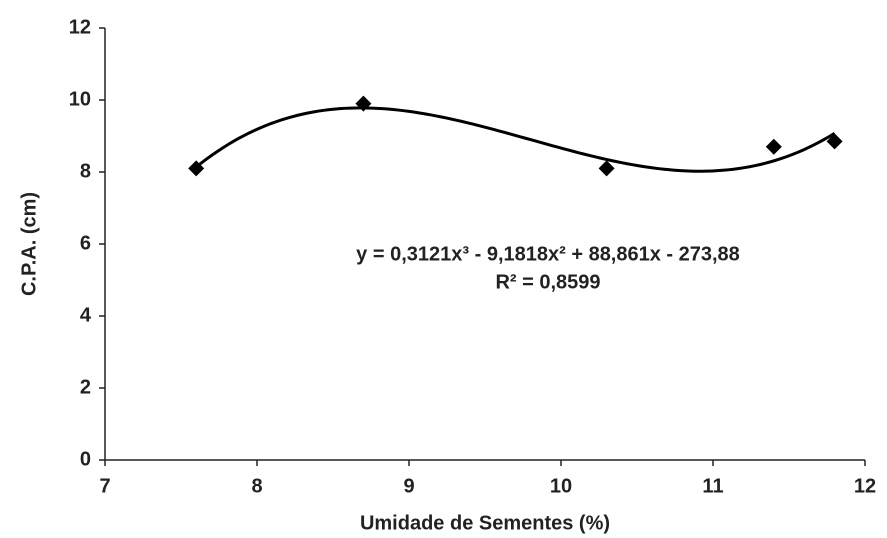  Describe the element at coordinates (547, 282) in the screenshot. I see `r-squared: R² = 0,8599` at that location.